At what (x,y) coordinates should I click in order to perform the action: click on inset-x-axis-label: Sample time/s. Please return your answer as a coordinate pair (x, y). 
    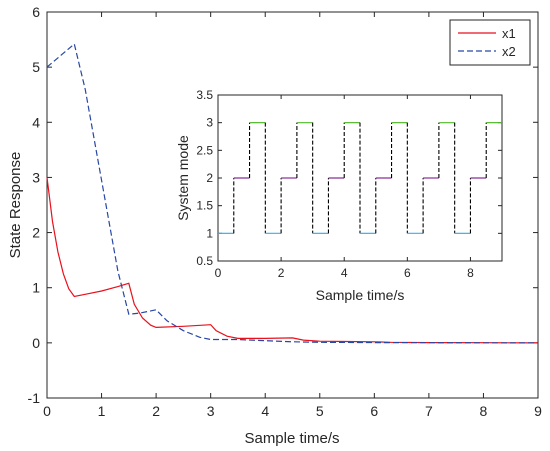
    Looking at the image, I should click on (360, 295).